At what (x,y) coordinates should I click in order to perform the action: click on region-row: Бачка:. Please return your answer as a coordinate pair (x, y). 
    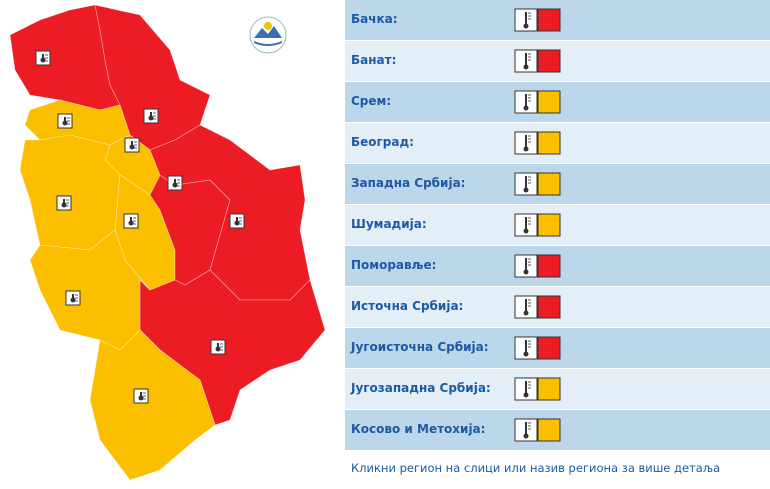
    Looking at the image, I should click on (557, 20).